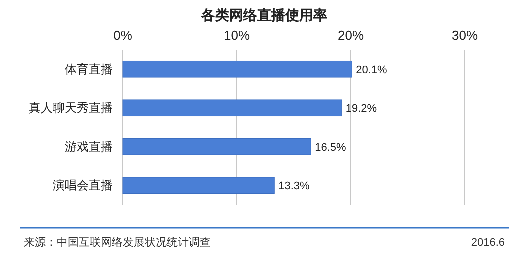  I want to click on chart-title: 各类网络直播使用率, so click(264, 15).